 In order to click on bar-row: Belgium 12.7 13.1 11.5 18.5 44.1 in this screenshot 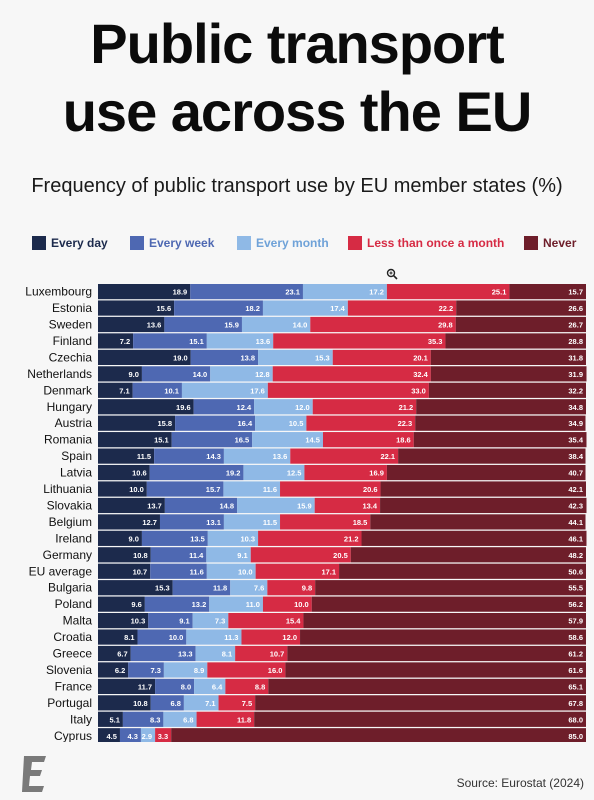, I will do `click(317, 522)`.